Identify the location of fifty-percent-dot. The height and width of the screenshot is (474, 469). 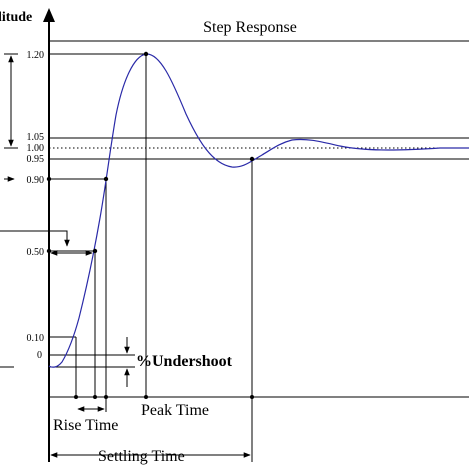
(95, 251).